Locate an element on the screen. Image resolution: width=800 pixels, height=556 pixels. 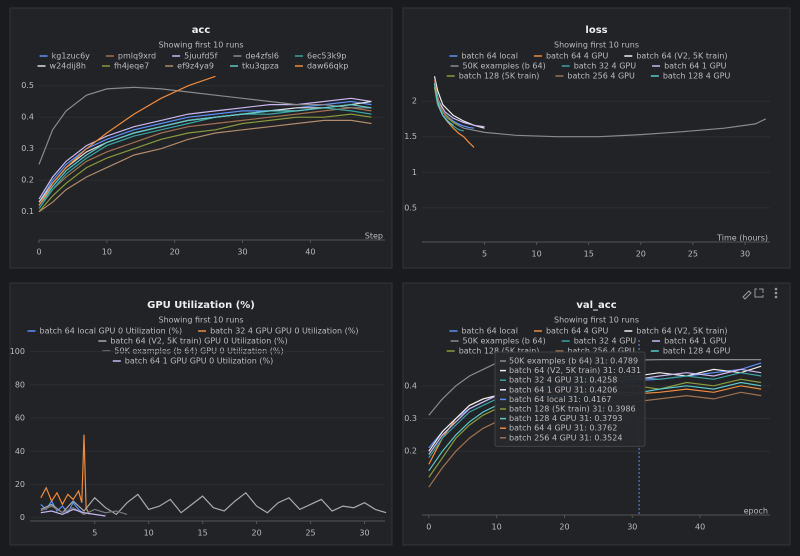
legend-item: de4zfsl6 is located at coordinates (256, 56).